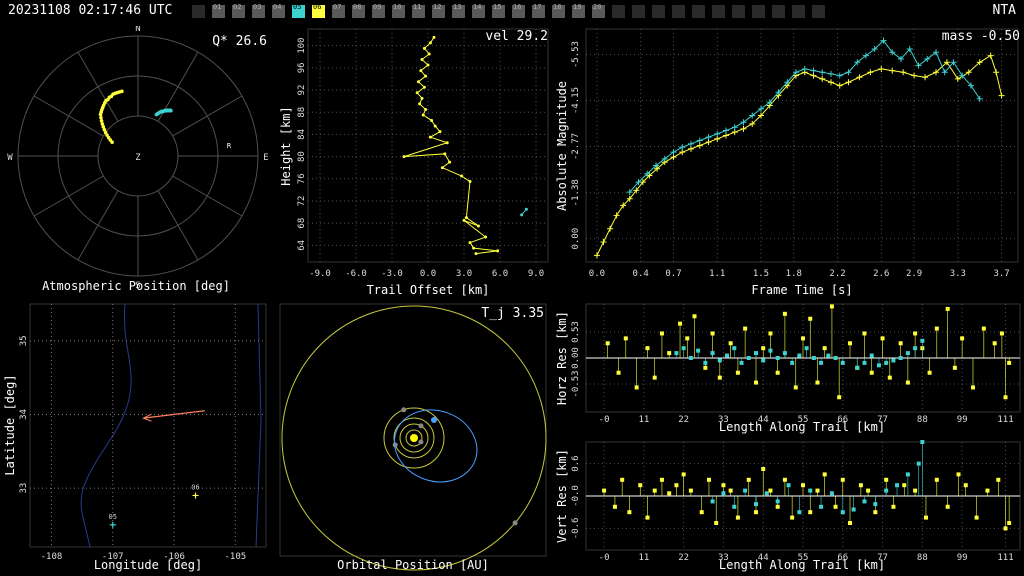 The height and width of the screenshot is (576, 1024). What do you see at coordinates (802, 565) in the screenshot?
I see `residual-xlabel: Length Along Trail [km]` at bounding box center [802, 565].